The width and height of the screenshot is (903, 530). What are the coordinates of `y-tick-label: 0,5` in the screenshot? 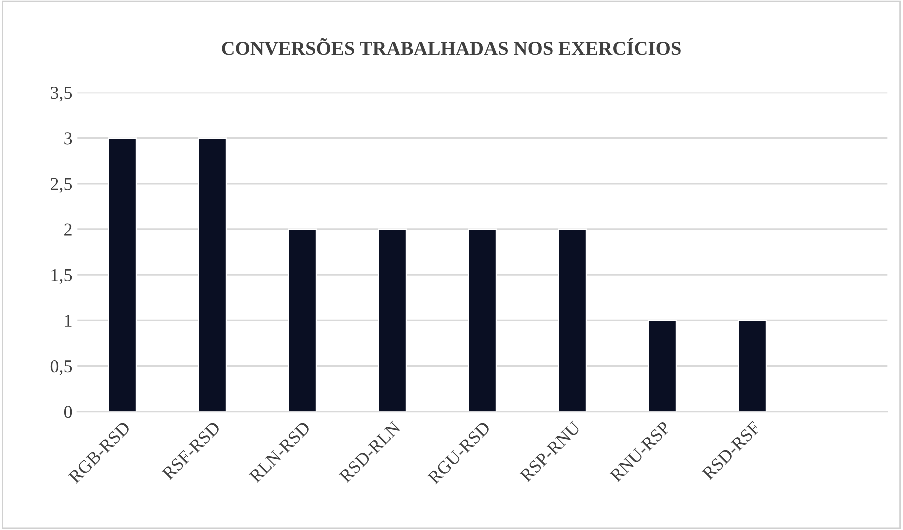 It's located at (61, 368).